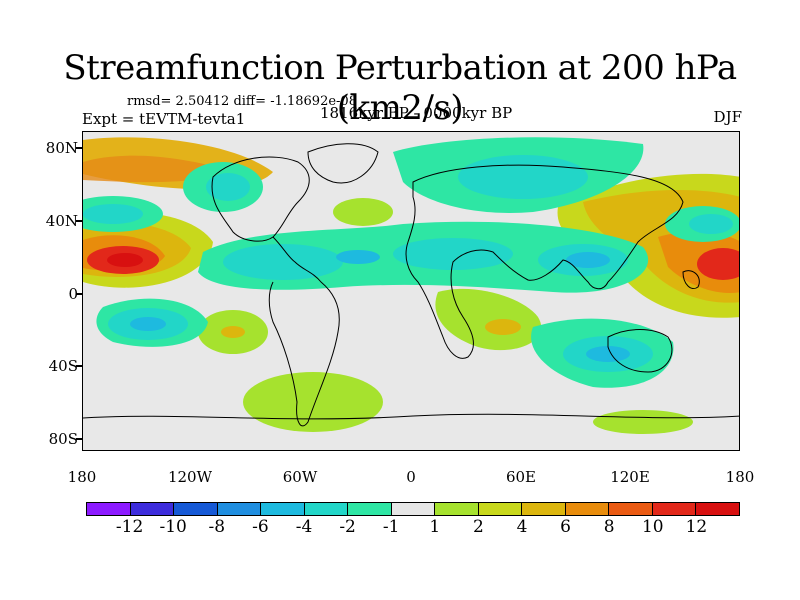  I want to click on y-tick-40s, so click(79, 366).